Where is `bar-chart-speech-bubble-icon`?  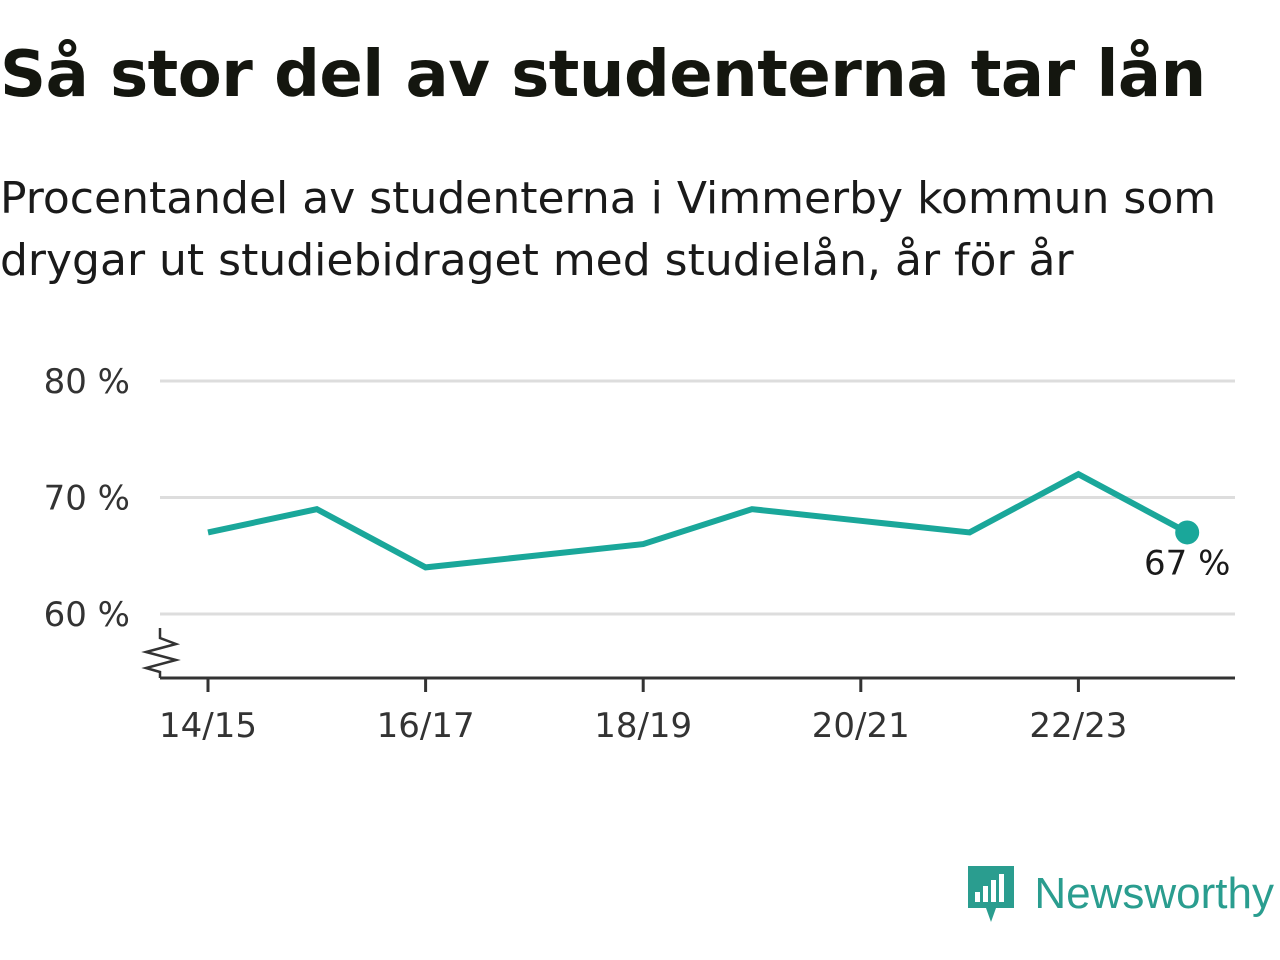 bar-chart-speech-bubble-icon is located at coordinates (991, 894).